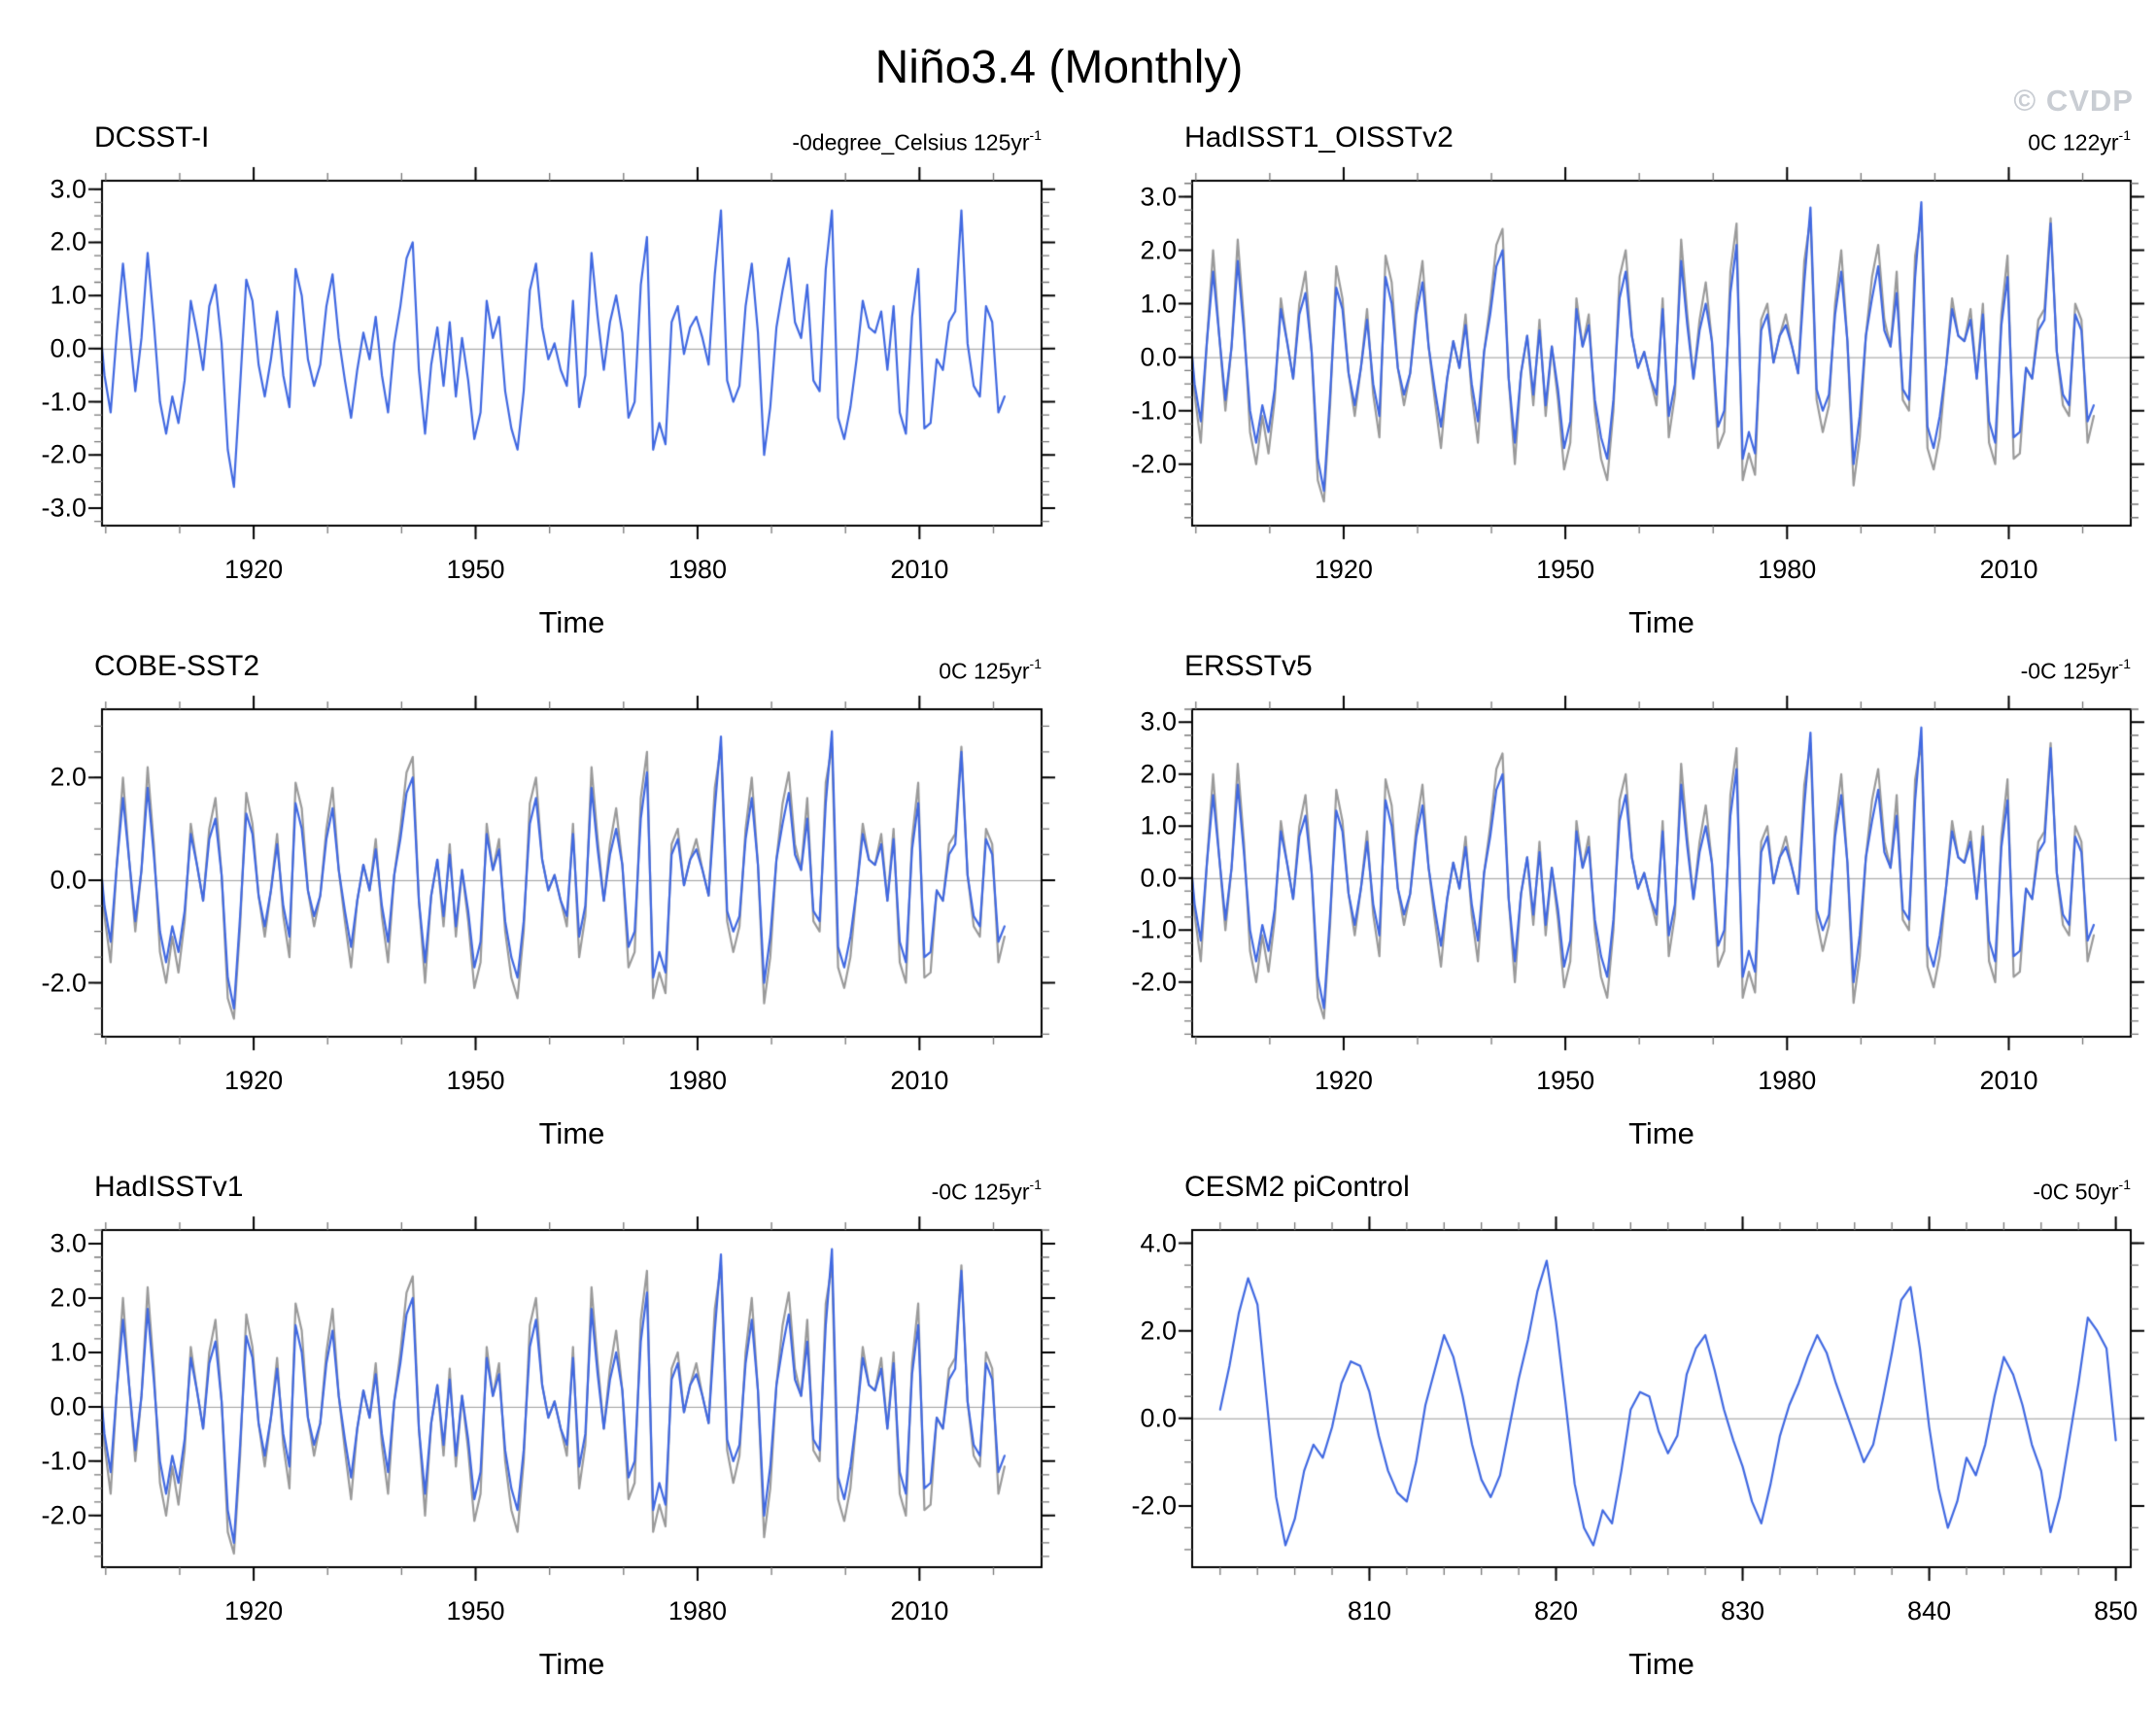  Describe the element at coordinates (984, 671) in the screenshot. I see `annotation-text: 0C 125yr` at that location.